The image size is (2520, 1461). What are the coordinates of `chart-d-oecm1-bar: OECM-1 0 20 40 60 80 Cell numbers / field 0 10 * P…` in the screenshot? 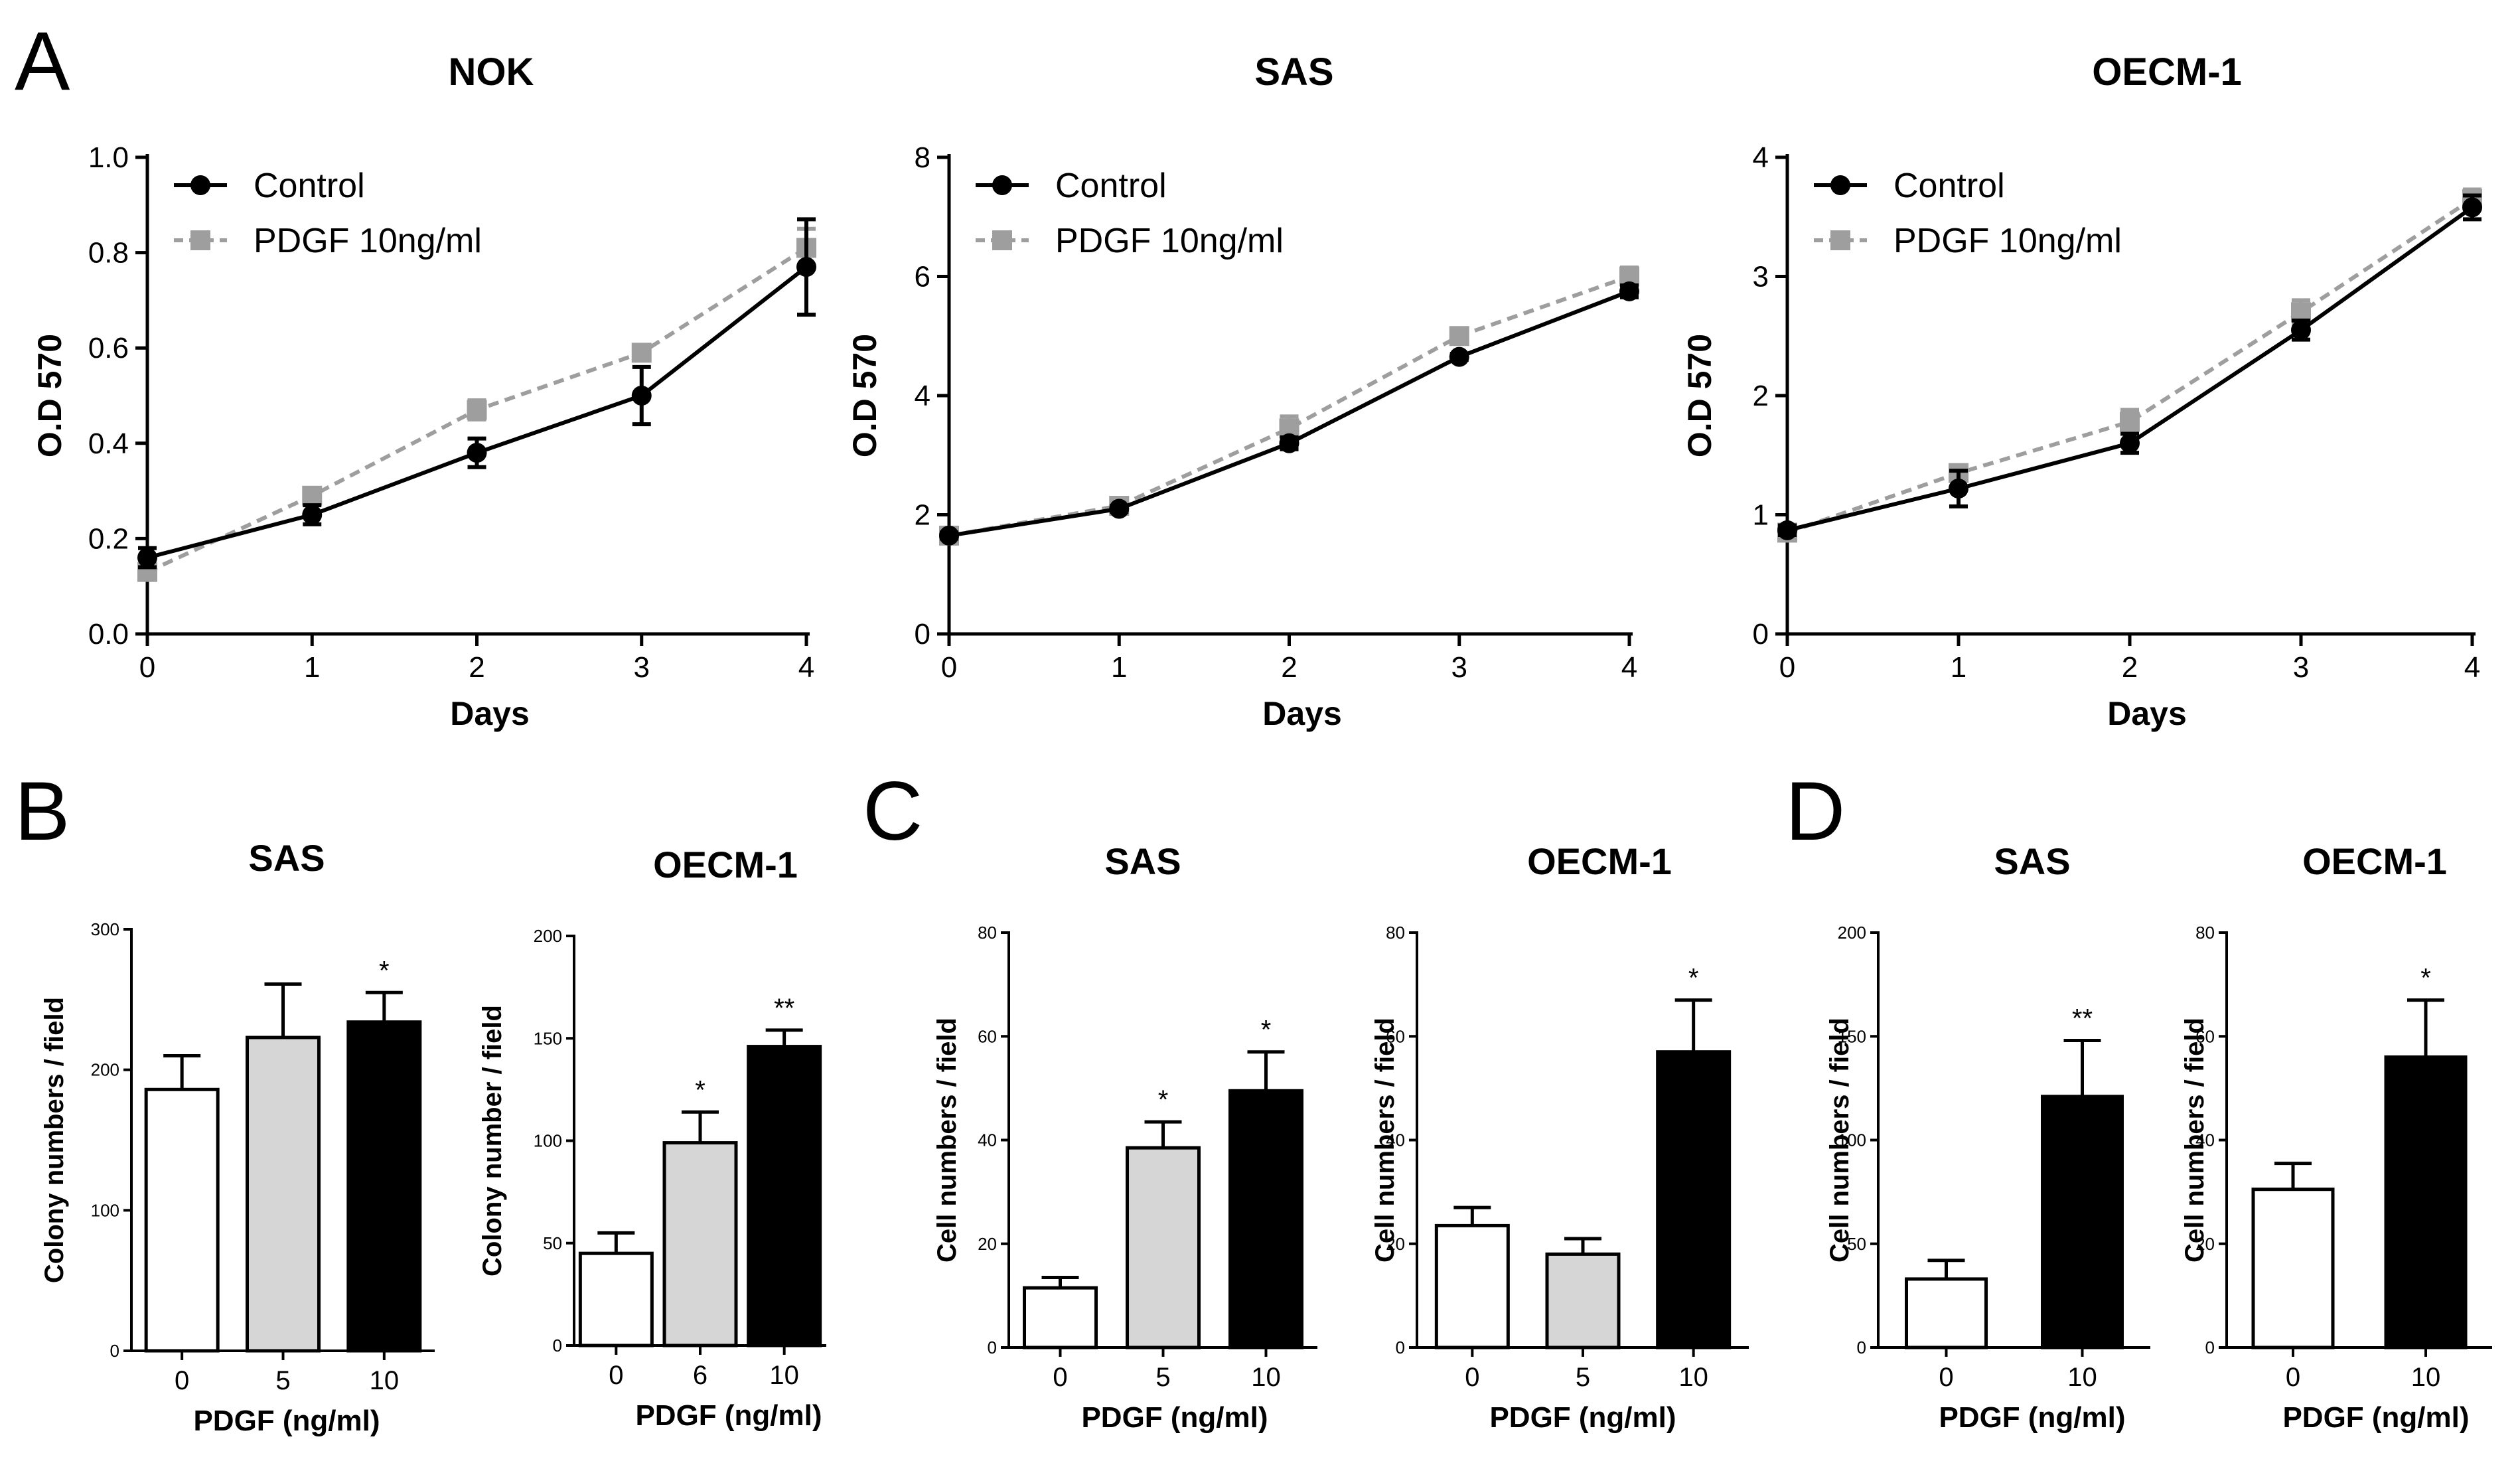 It's located at (2336, 1137).